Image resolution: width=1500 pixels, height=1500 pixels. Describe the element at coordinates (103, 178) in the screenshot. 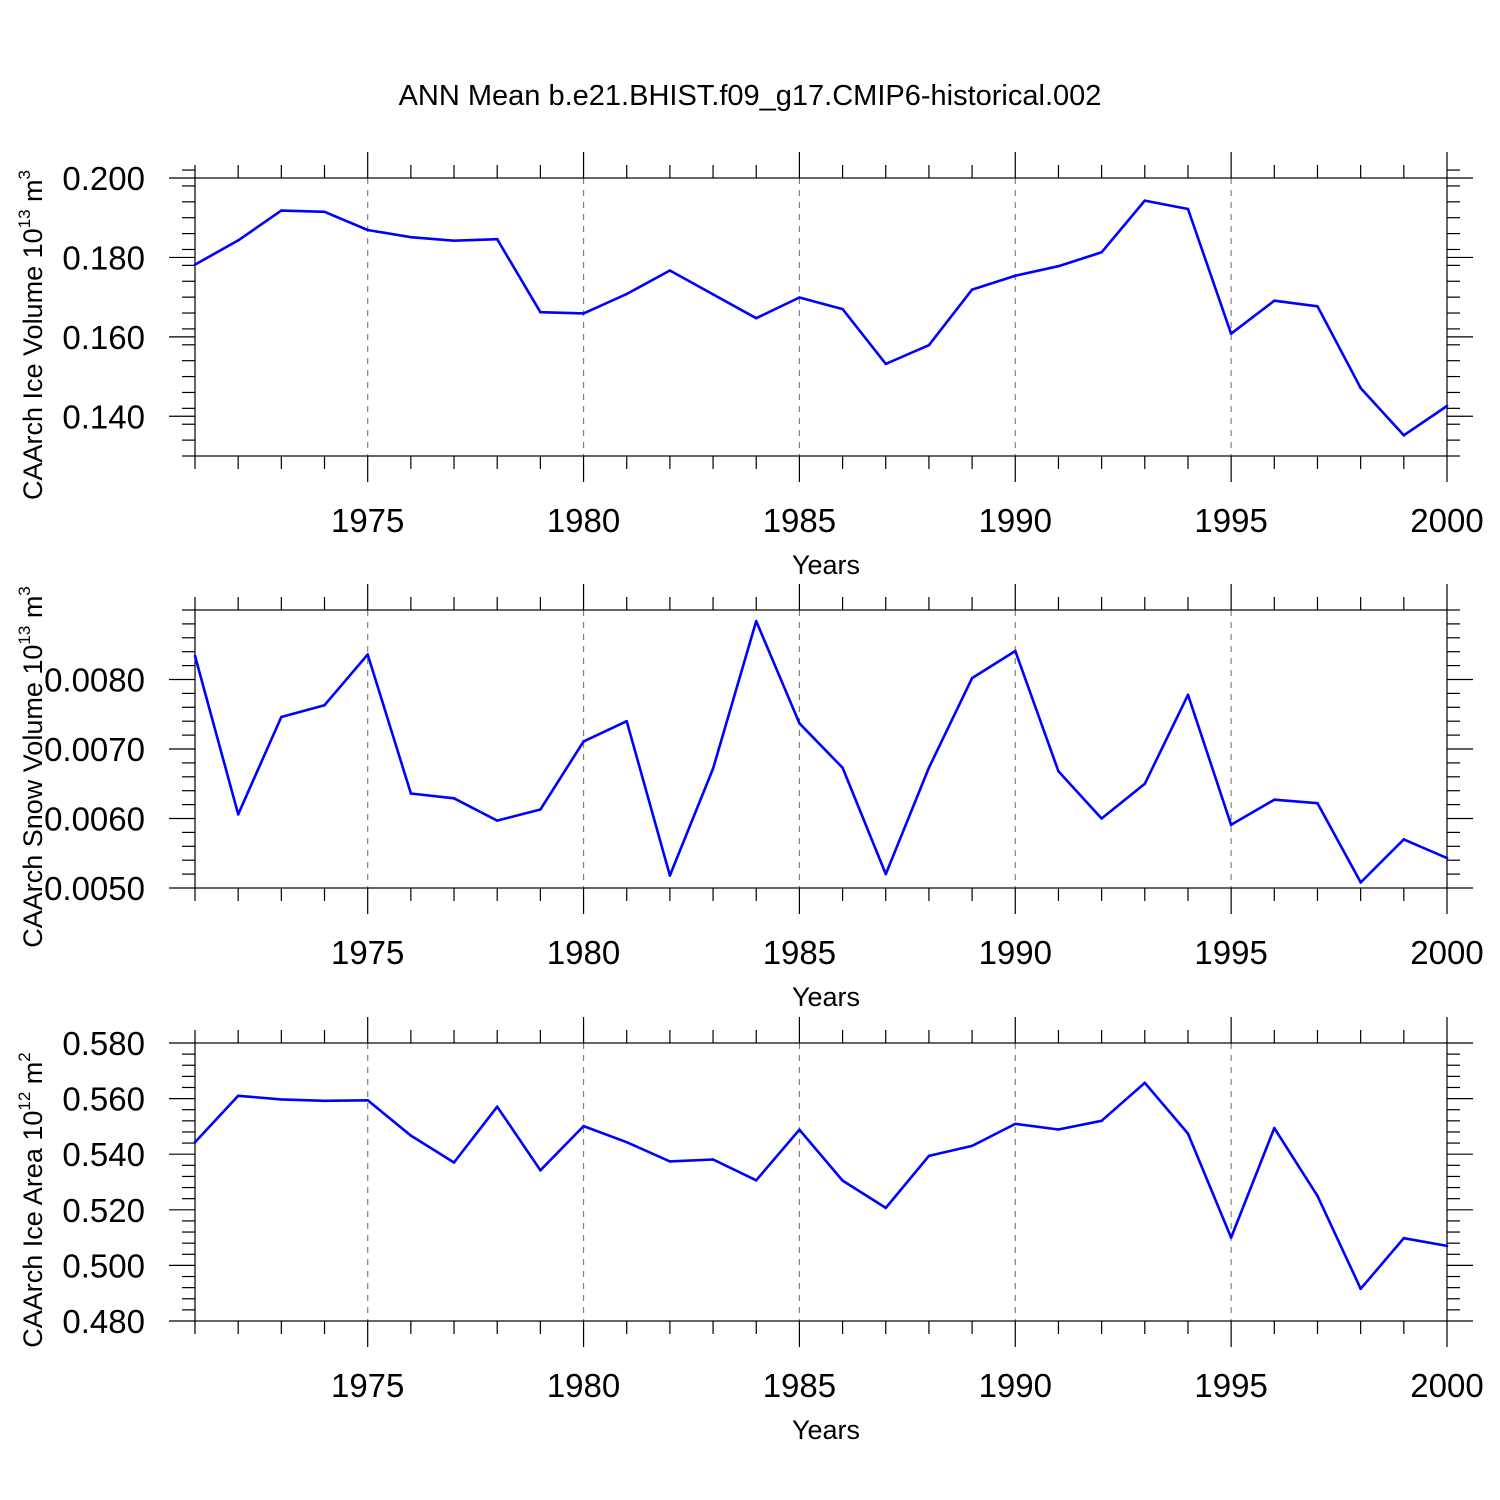

I see `y-tick-label: 0.200` at that location.